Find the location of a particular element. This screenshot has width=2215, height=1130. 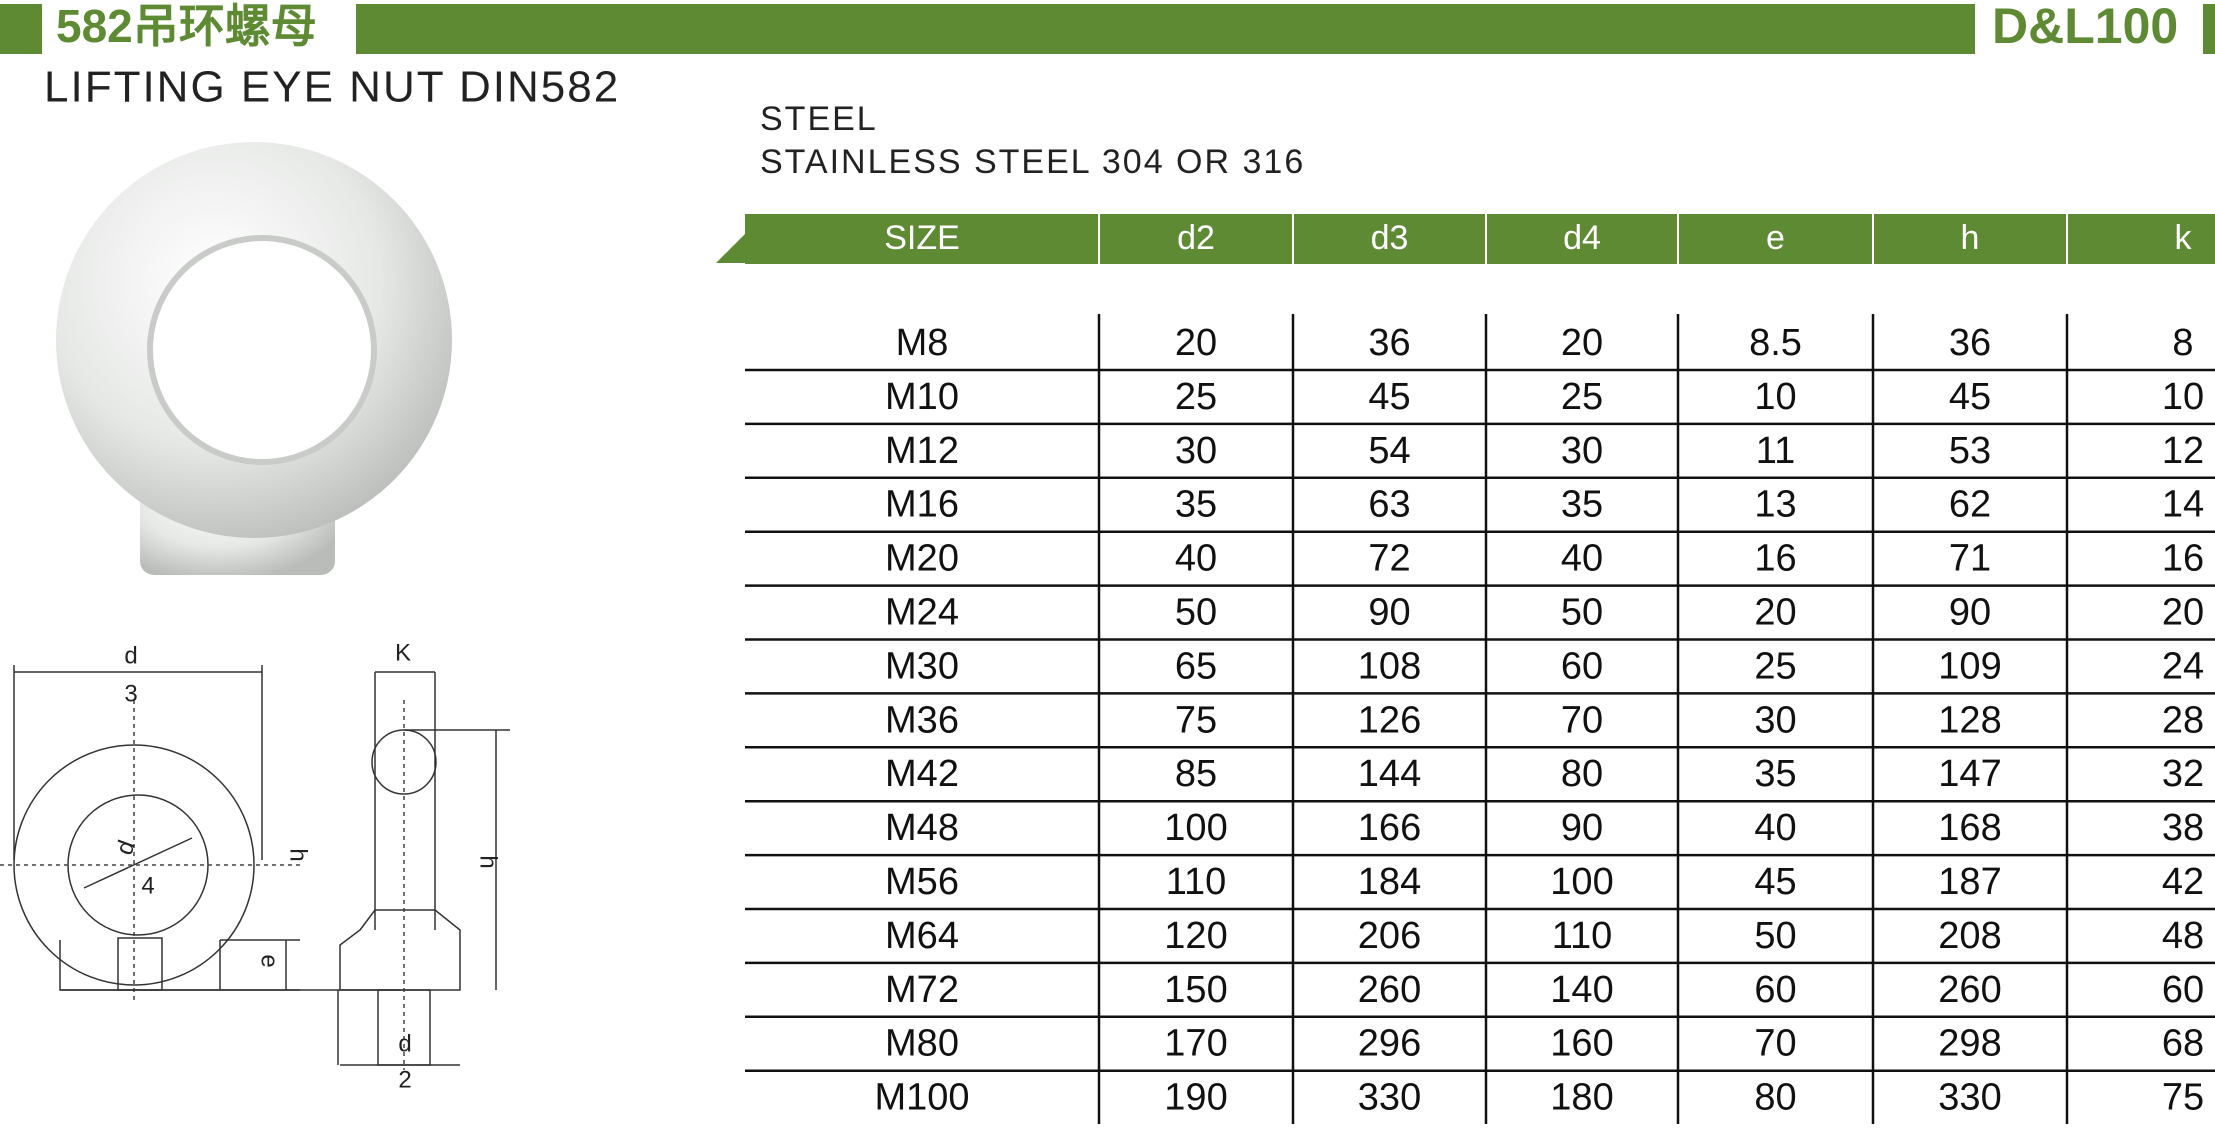

header-bar is located at coordinates (1165, 29).